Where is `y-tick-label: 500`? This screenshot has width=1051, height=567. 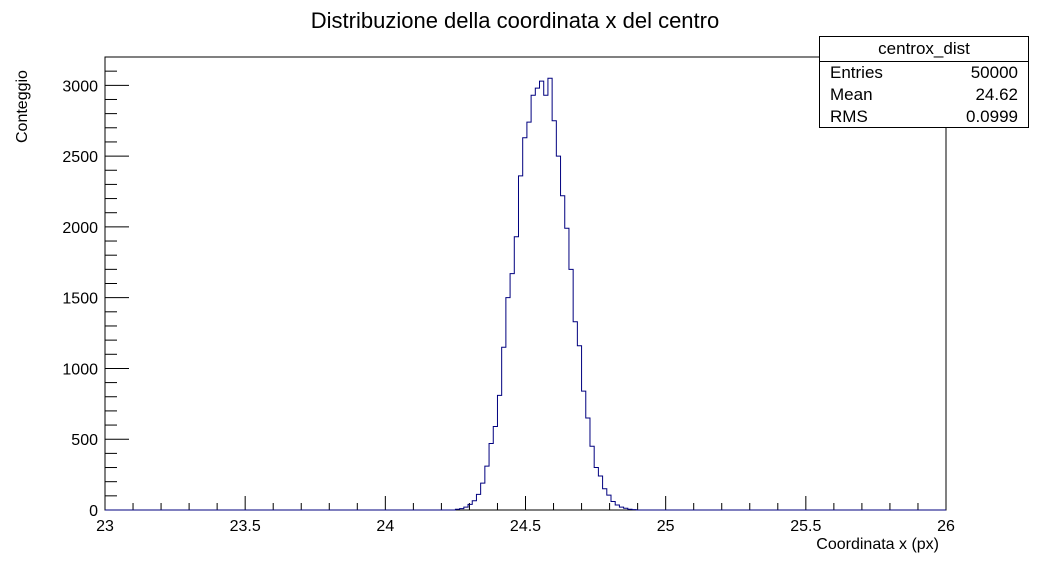
y-tick-label: 500 is located at coordinates (84, 440).